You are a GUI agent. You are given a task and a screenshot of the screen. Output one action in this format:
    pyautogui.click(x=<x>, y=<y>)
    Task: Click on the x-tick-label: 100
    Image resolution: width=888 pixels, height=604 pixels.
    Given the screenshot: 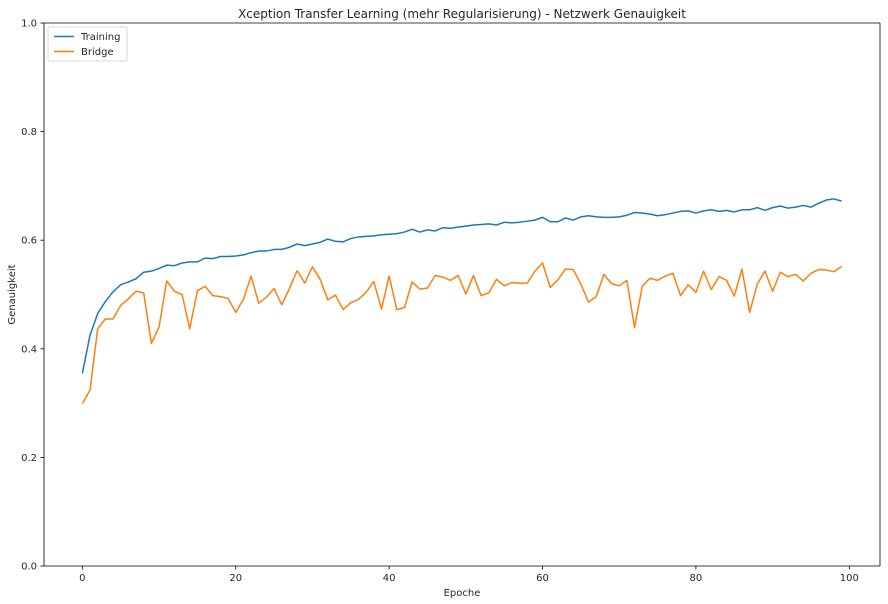 What is the action you would take?
    pyautogui.click(x=849, y=578)
    